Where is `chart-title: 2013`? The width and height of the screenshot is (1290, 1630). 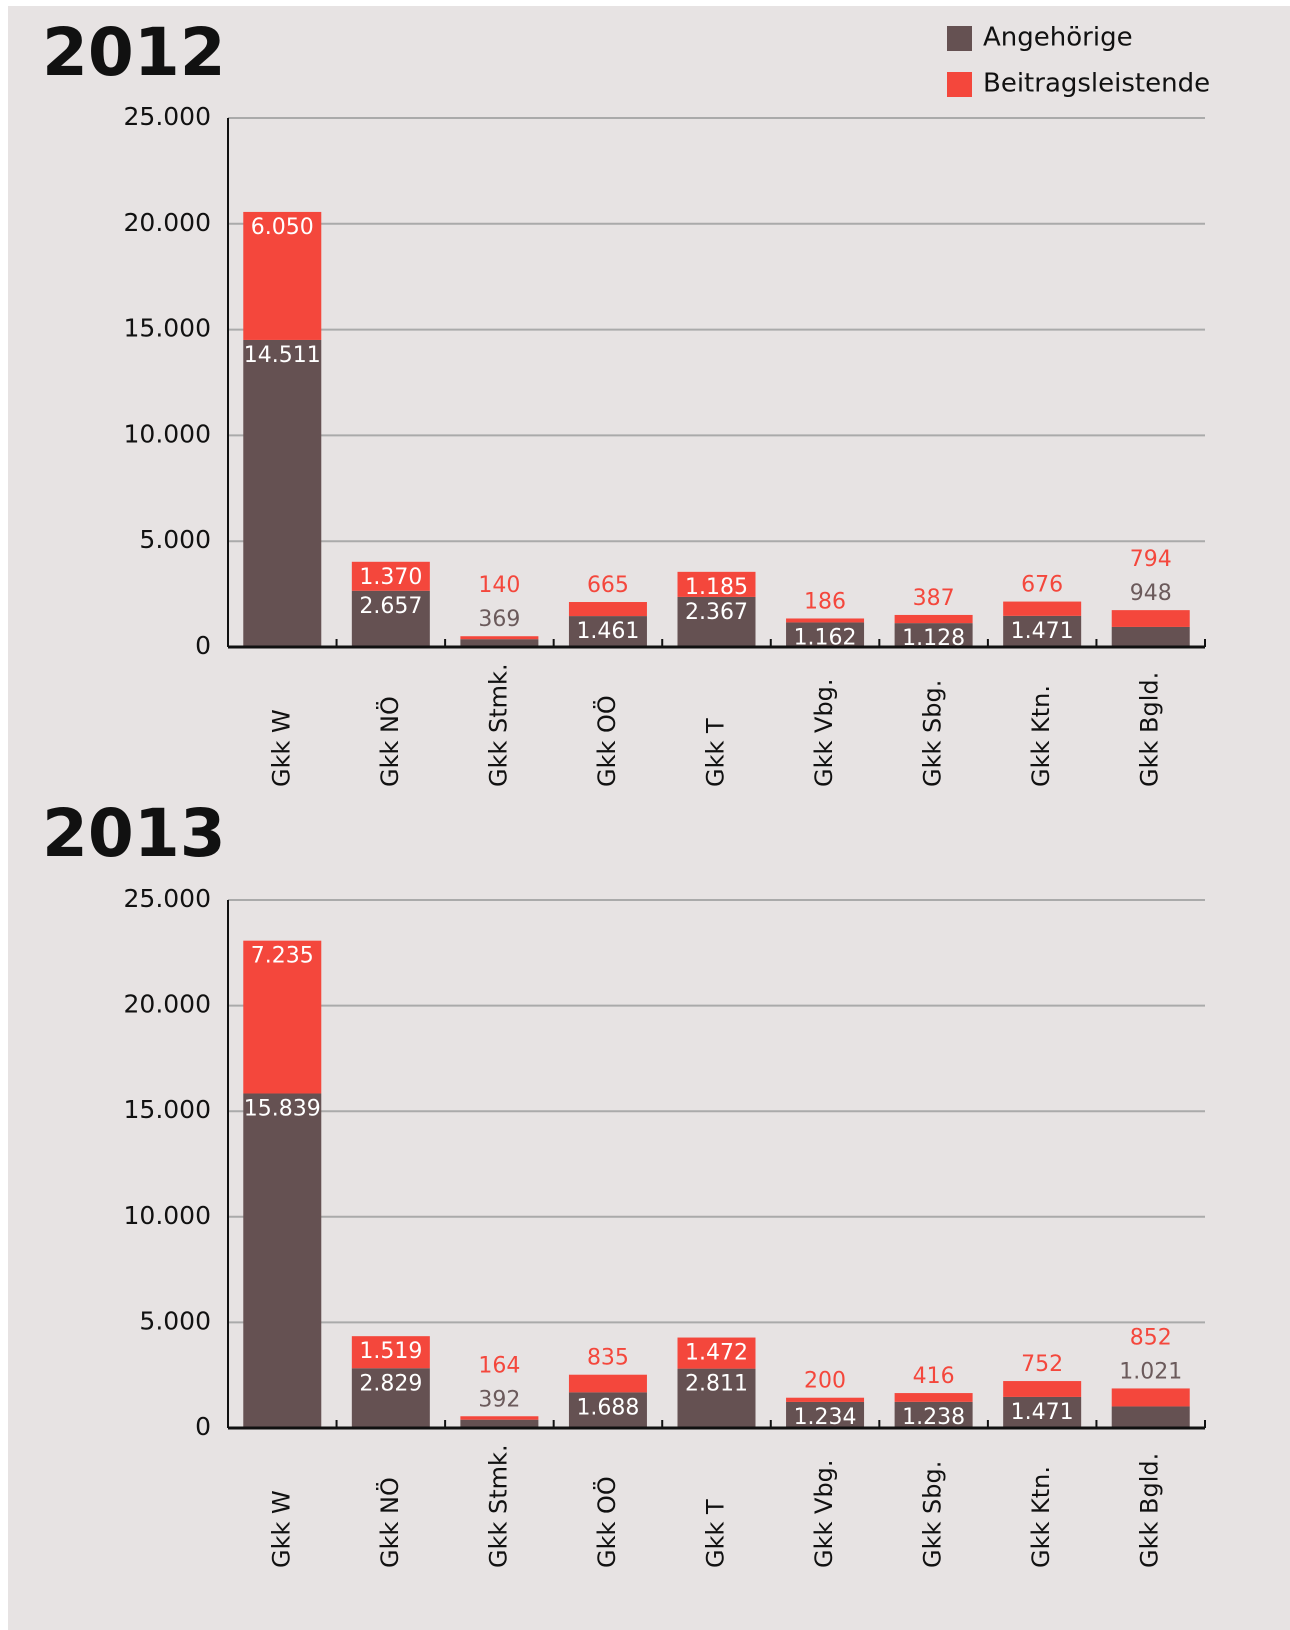
chart-title: 2013 is located at coordinates (134, 833).